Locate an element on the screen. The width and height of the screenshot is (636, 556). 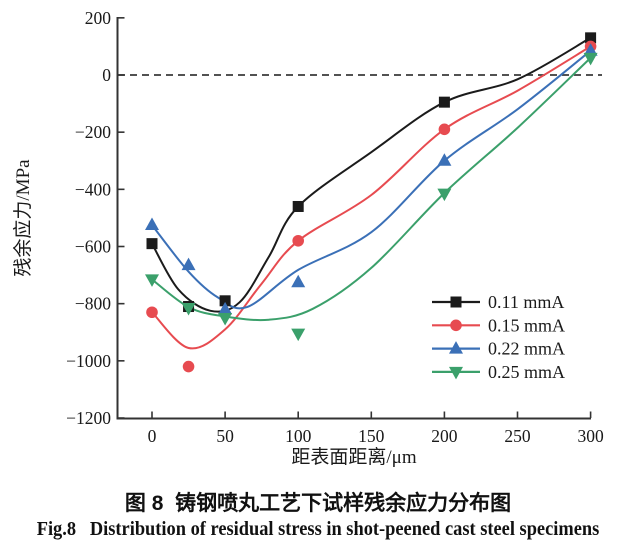
x-tick-label: 200 is located at coordinates (444, 436).